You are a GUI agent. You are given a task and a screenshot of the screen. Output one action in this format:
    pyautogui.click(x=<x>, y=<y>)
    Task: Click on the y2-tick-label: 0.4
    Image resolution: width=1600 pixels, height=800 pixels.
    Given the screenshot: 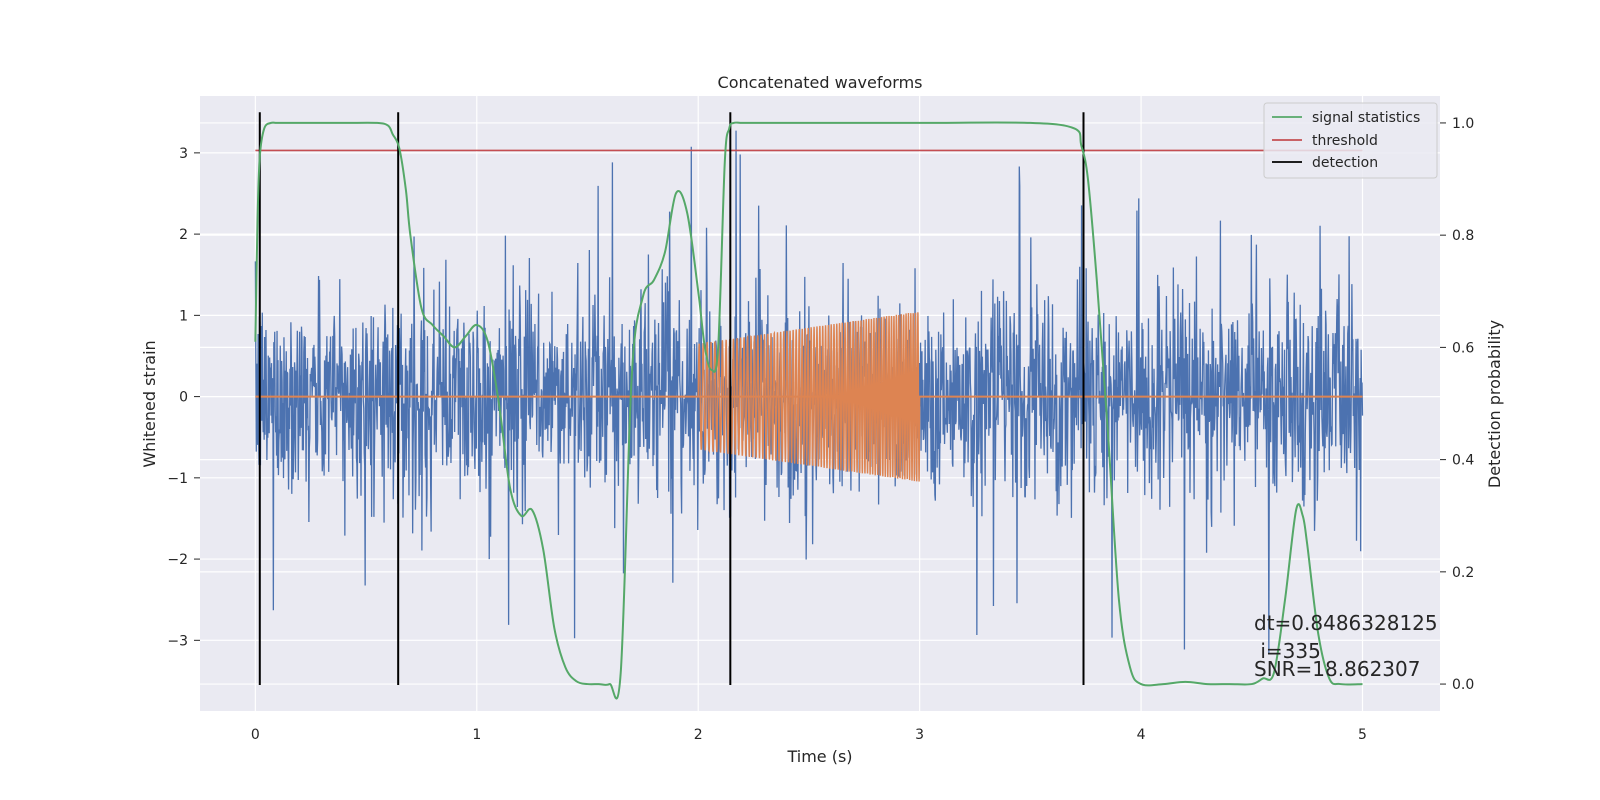 What is the action you would take?
    pyautogui.click(x=1463, y=461)
    